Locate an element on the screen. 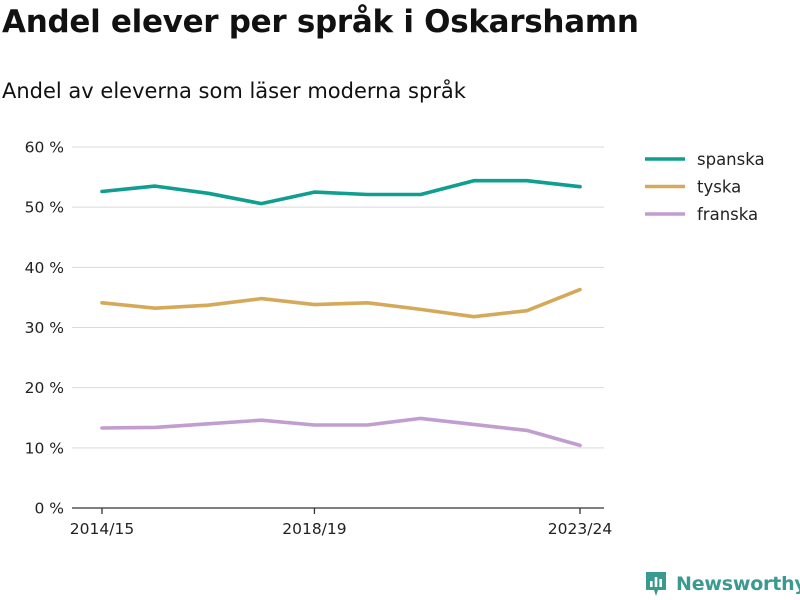 This screenshot has width=800, height=600. legend: spanska tyska franska is located at coordinates (705, 187).